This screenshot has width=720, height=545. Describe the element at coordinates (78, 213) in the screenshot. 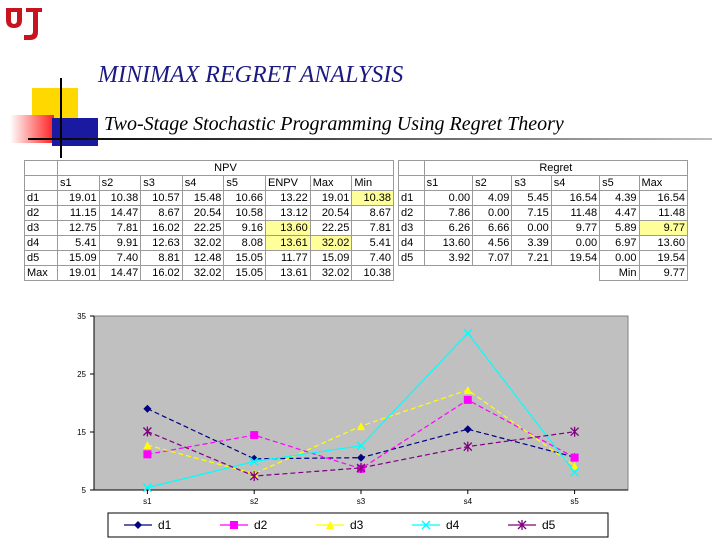

I see `npv-cell: 11.15` at that location.